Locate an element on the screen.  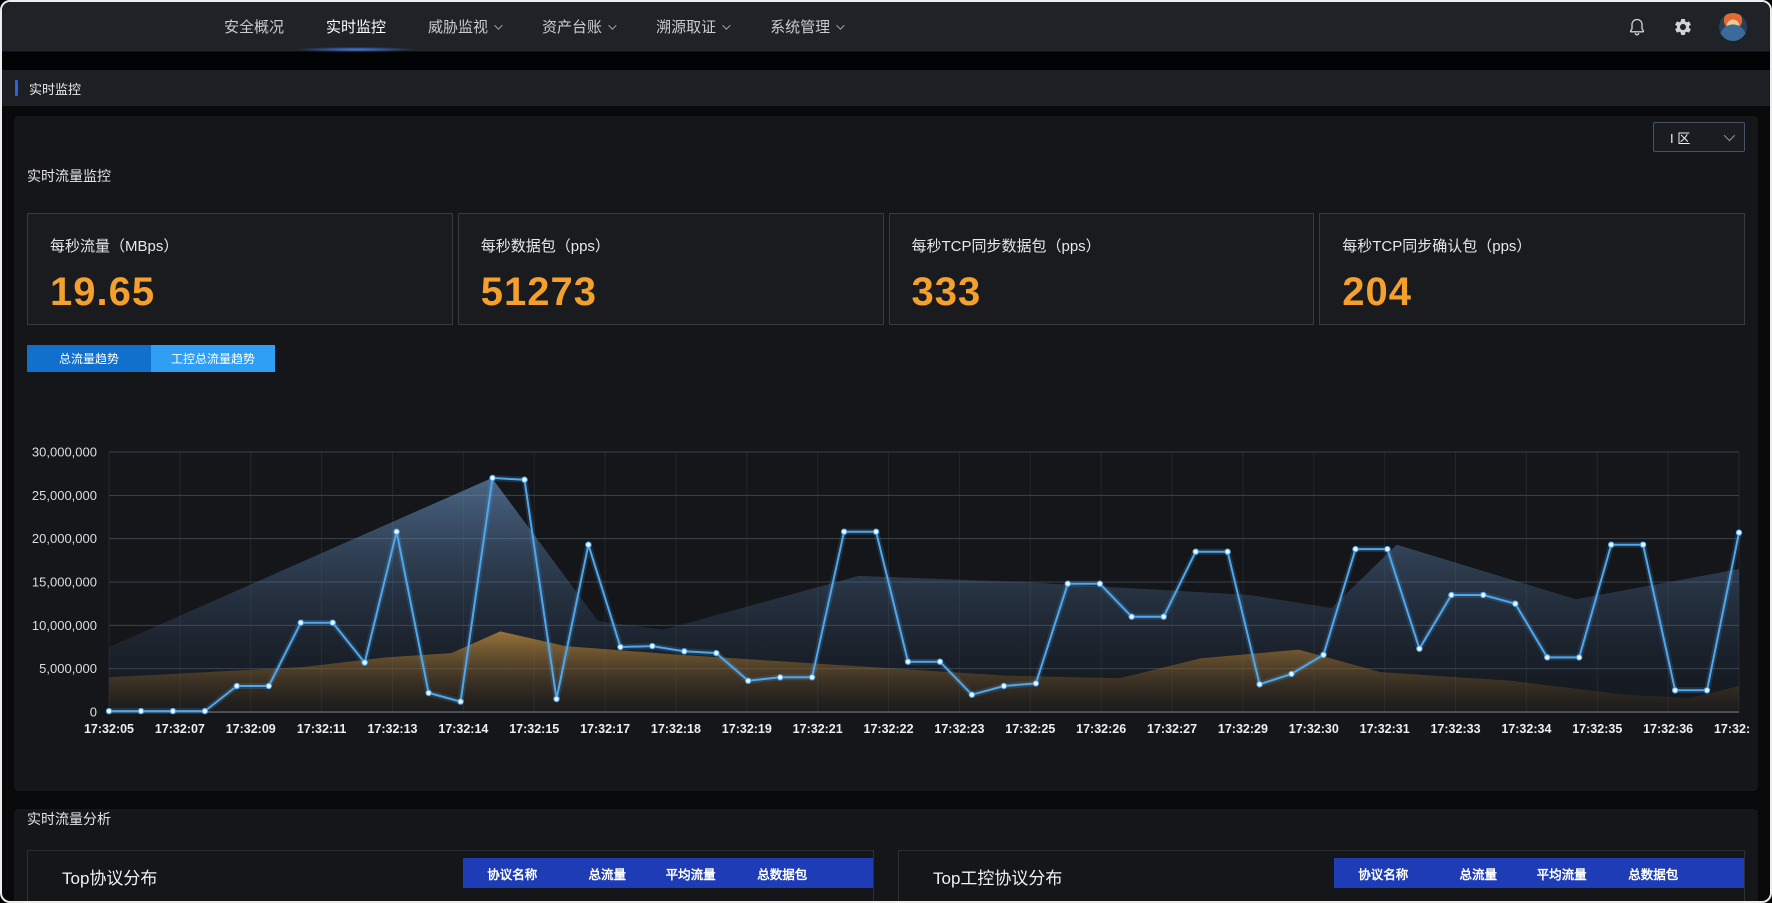
nav-right-tools is located at coordinates (1687, 26).